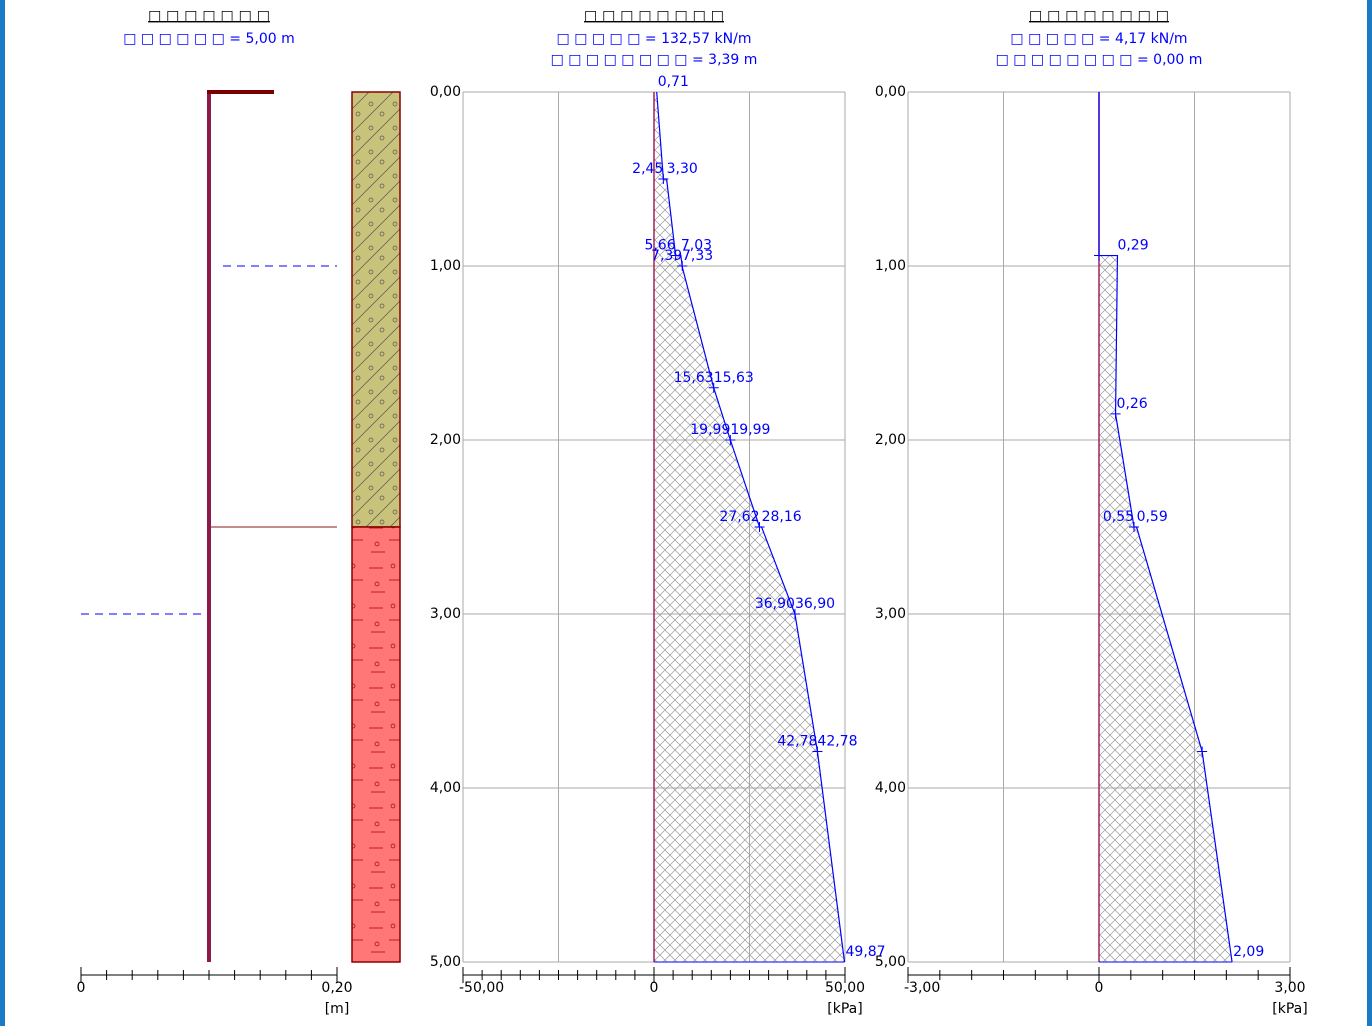  I want to click on value-label: 27,62, so click(739, 517).